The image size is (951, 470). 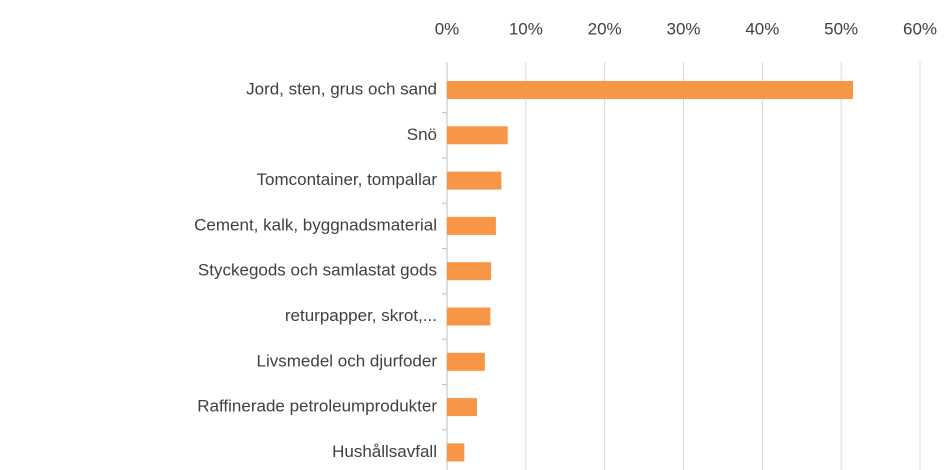 What do you see at coordinates (317, 406) in the screenshot?
I see `y-tick-label: Raffinerade petroleumprodukter` at bounding box center [317, 406].